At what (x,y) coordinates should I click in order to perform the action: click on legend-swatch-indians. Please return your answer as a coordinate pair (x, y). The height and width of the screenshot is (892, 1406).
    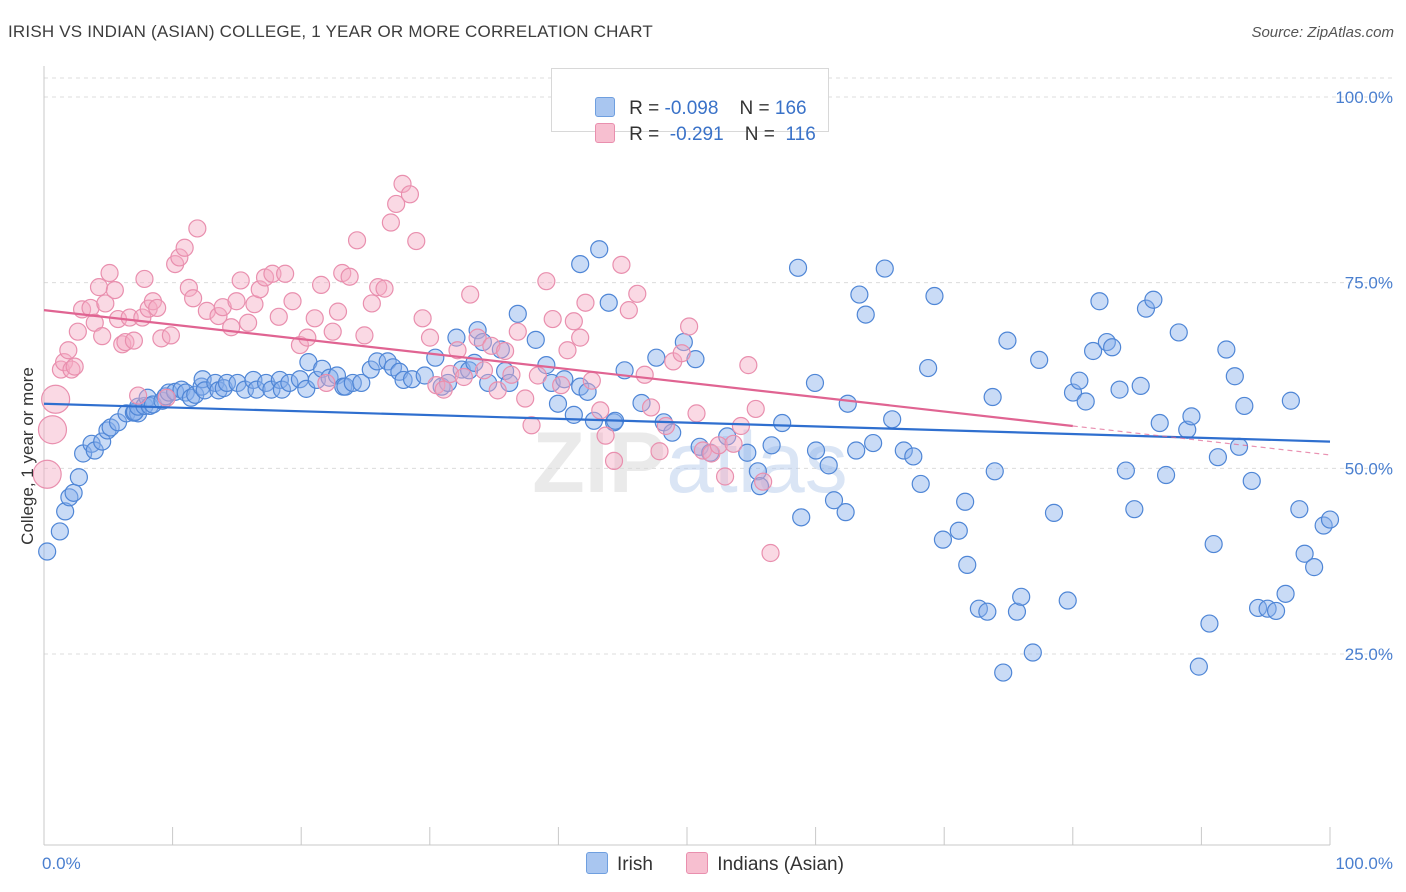
    Looking at the image, I should click on (605, 133).